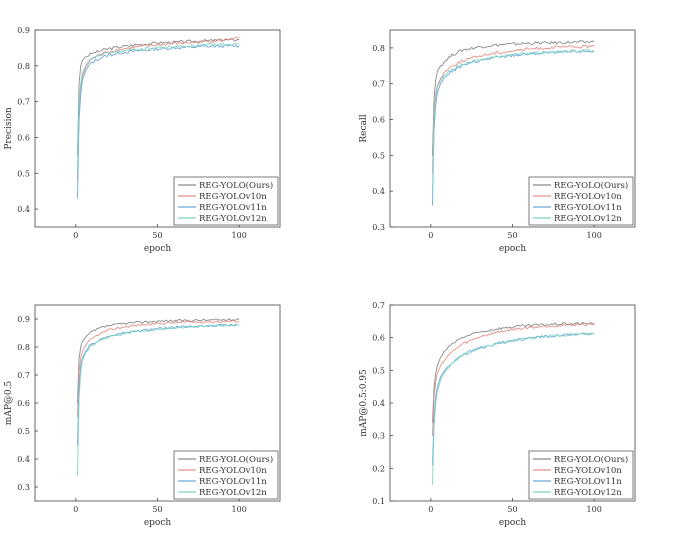 The width and height of the screenshot is (685, 545). I want to click on y-axis-title: Precision, so click(9, 128).